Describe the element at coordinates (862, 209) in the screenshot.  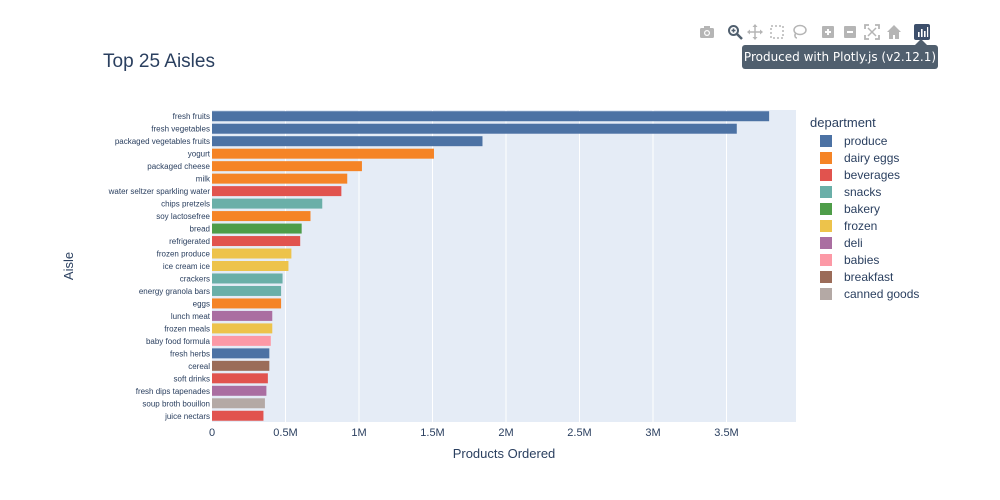
I see `legend-label: bakery` at that location.